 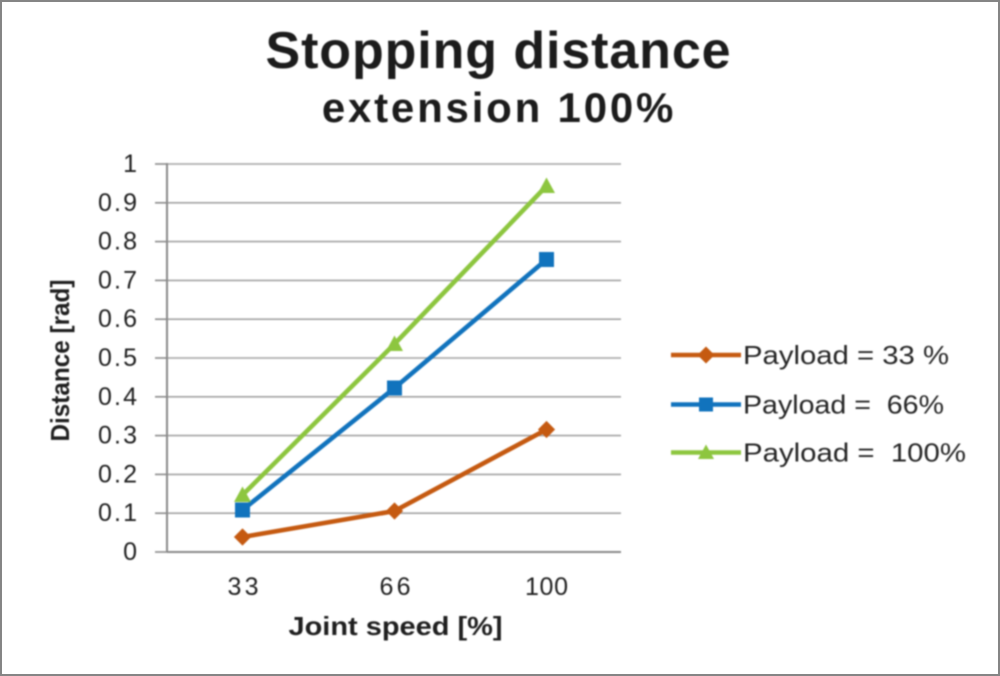 I want to click on svg-text: 66, so click(x=395, y=587).